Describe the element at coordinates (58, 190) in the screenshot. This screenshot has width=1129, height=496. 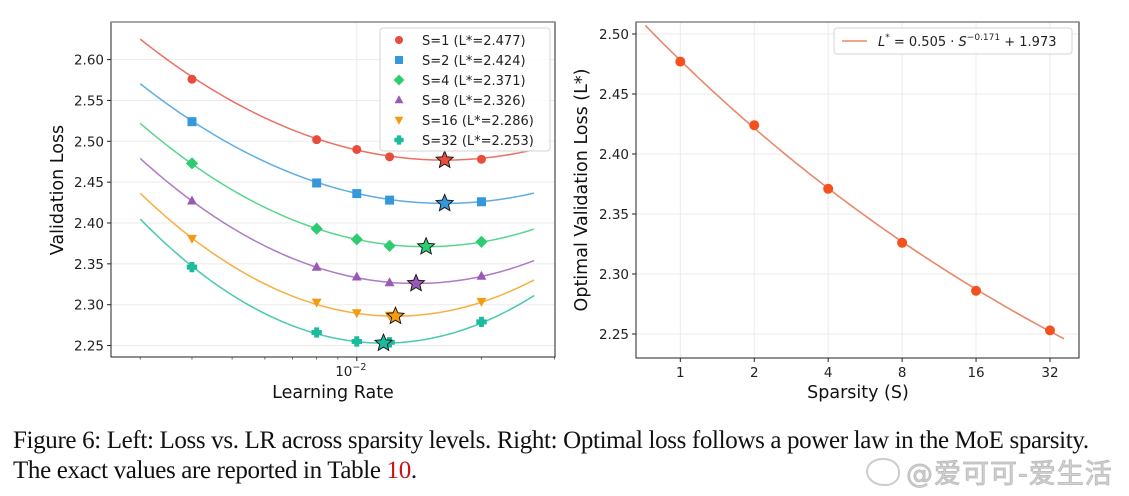
I see `left-y-axis-label: Validation Loss` at that location.